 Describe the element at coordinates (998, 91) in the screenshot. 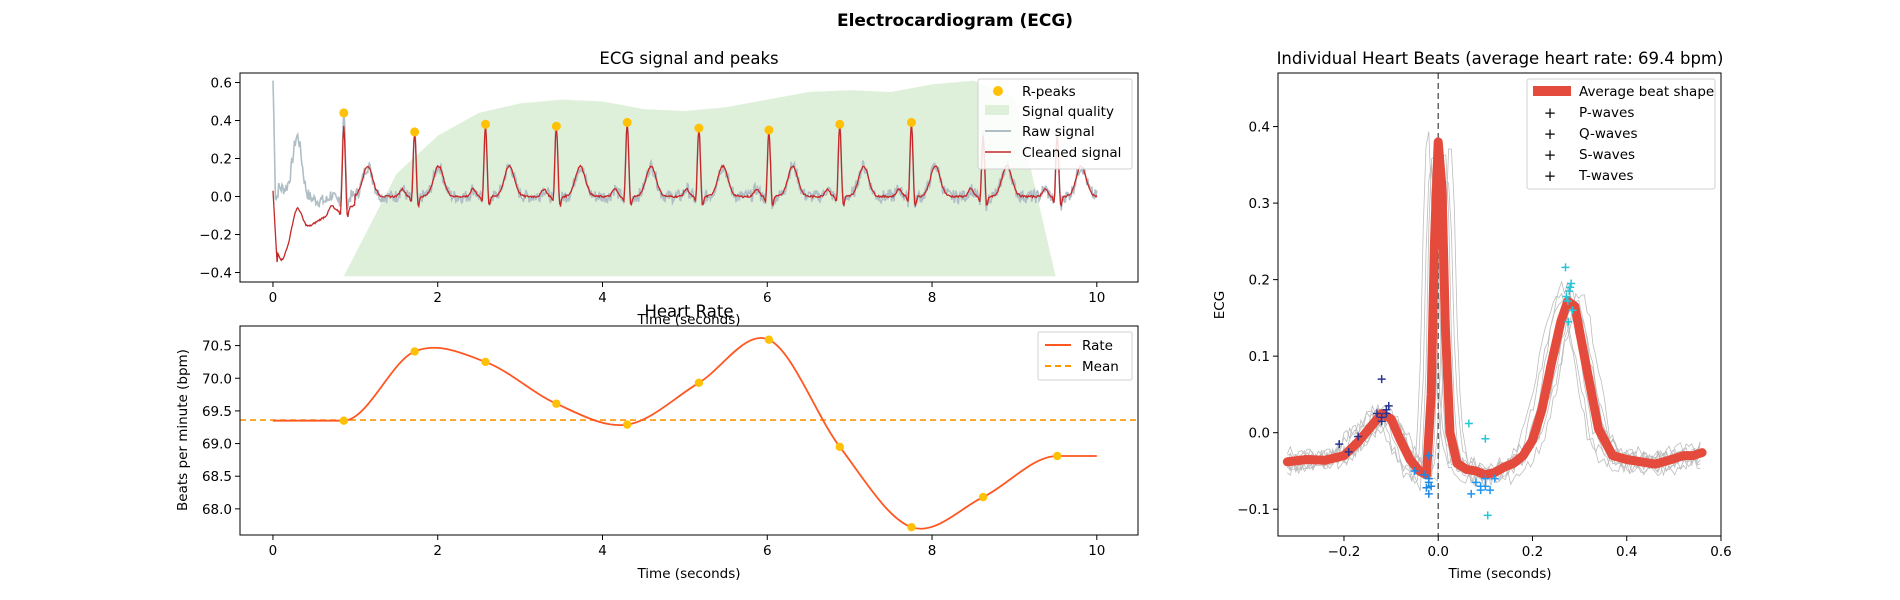

I see `legend-rpeaks-marker` at that location.